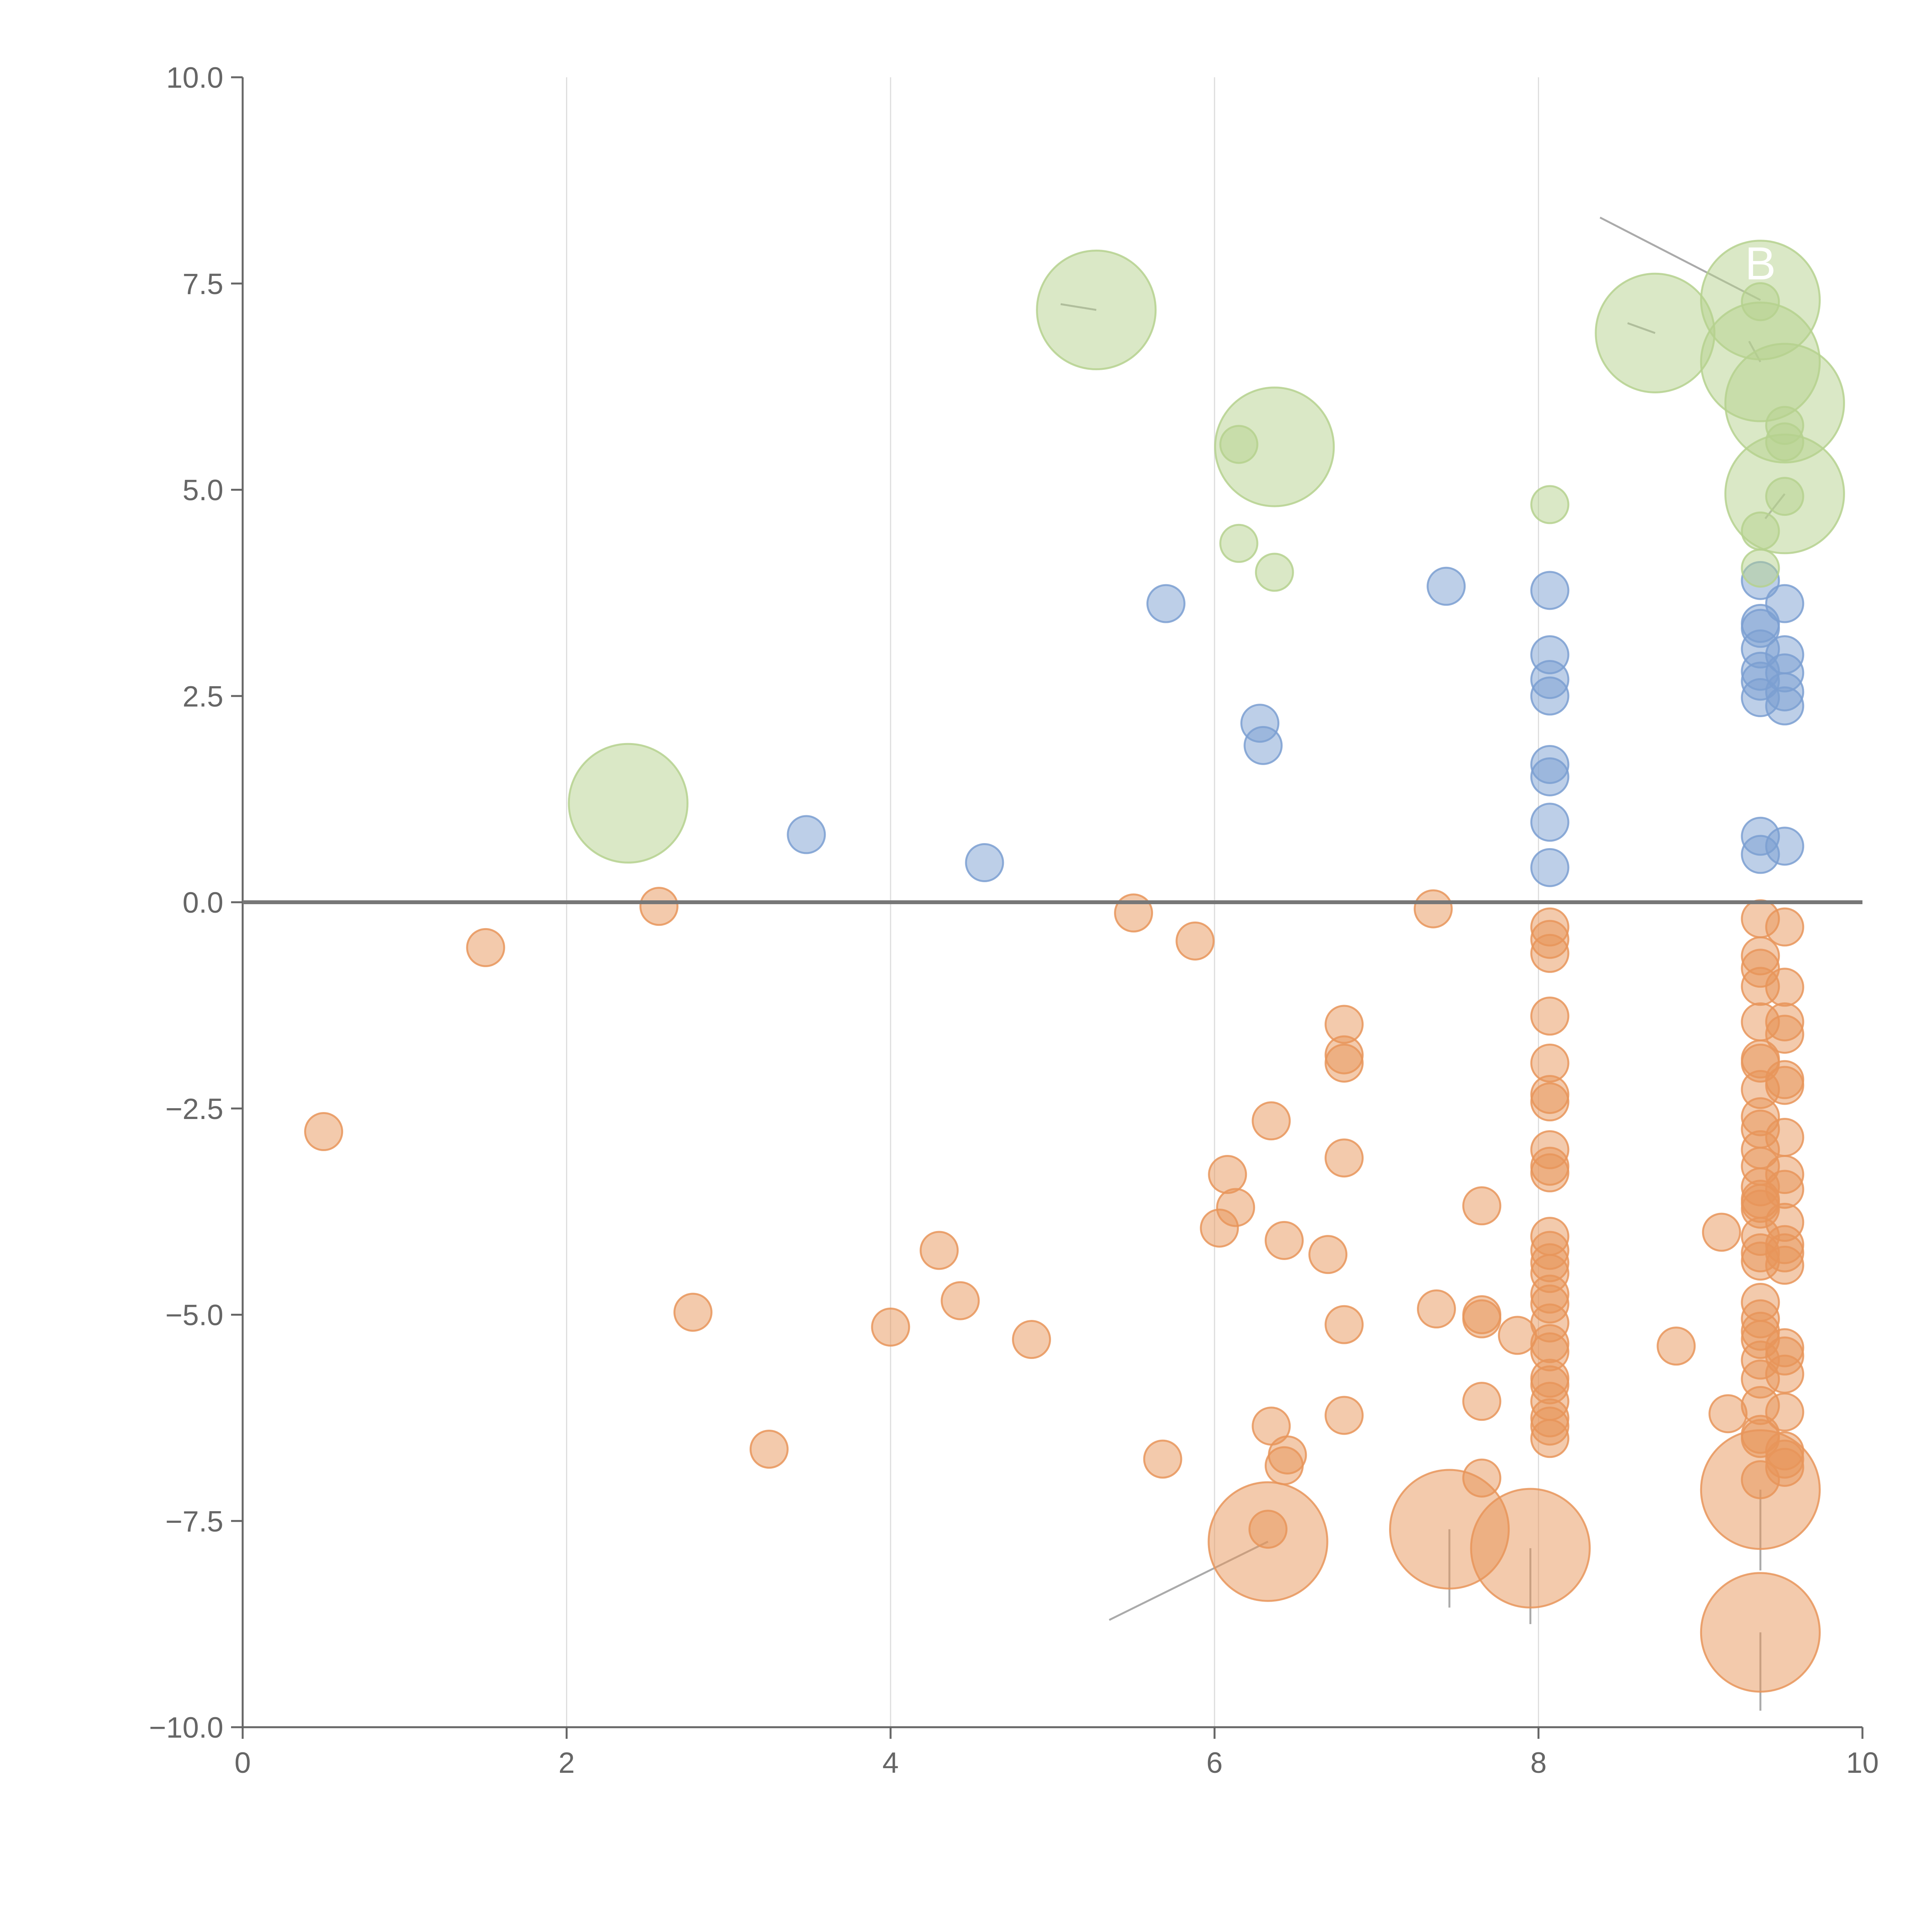 The width and height of the screenshot is (1932, 1932). What do you see at coordinates (1863, 1763) in the screenshot?
I see `x-tick-label: 10` at bounding box center [1863, 1763].